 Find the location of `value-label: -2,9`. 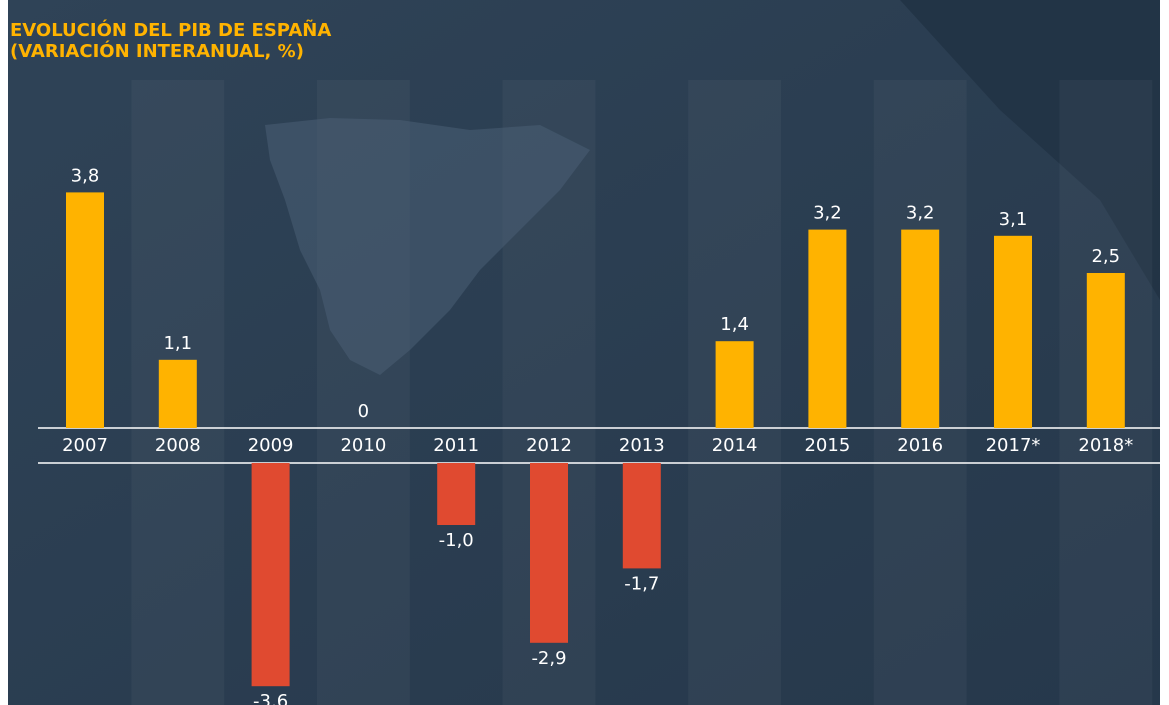

value-label: -2,9 is located at coordinates (548, 658).